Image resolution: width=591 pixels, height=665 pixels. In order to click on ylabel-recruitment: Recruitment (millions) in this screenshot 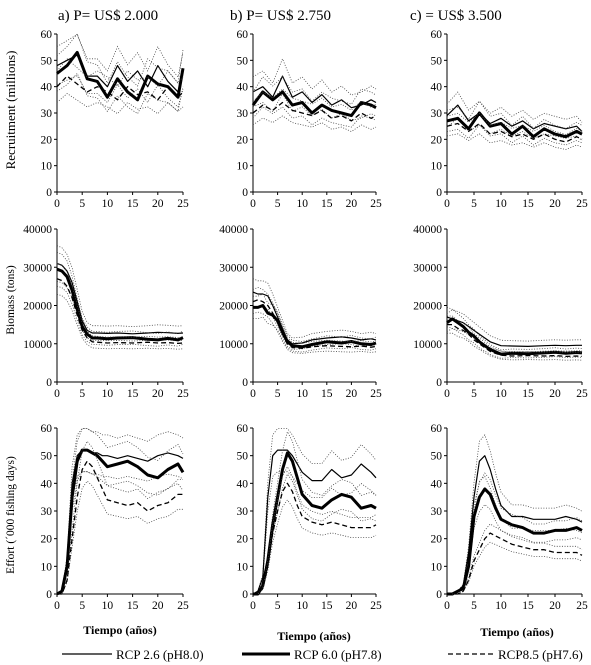, I will do `click(10, 110)`.